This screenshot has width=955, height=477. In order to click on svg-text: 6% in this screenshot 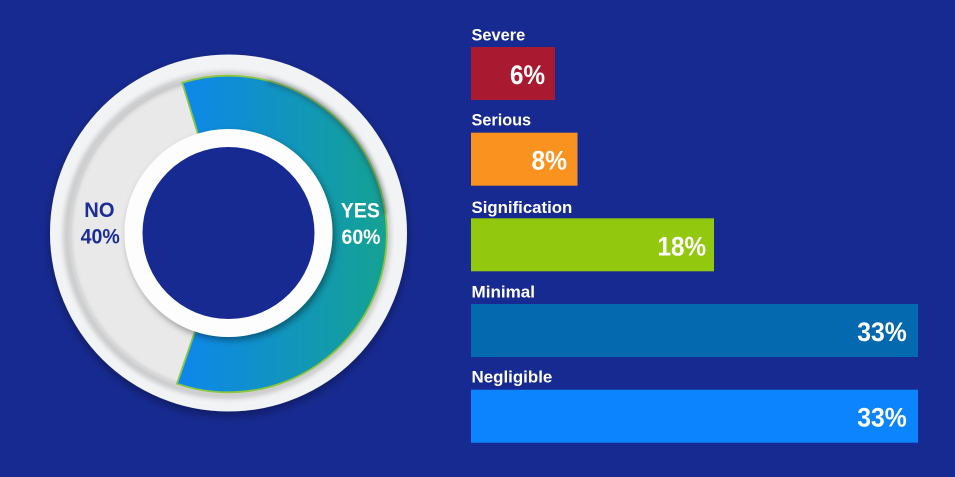, I will do `click(527, 75)`.